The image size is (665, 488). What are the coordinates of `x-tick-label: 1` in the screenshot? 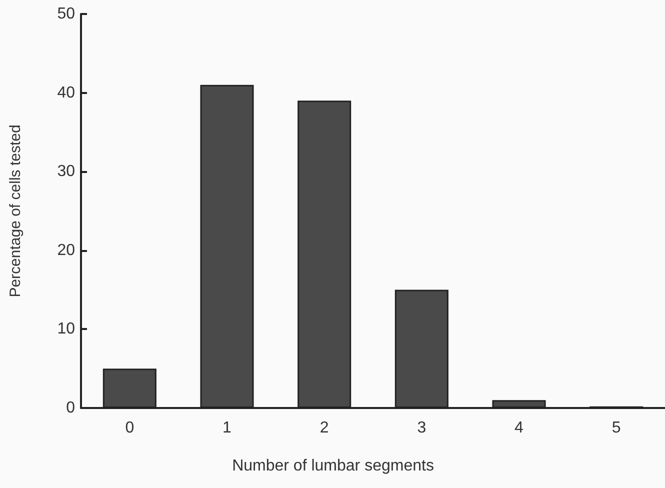 It's located at (227, 428).